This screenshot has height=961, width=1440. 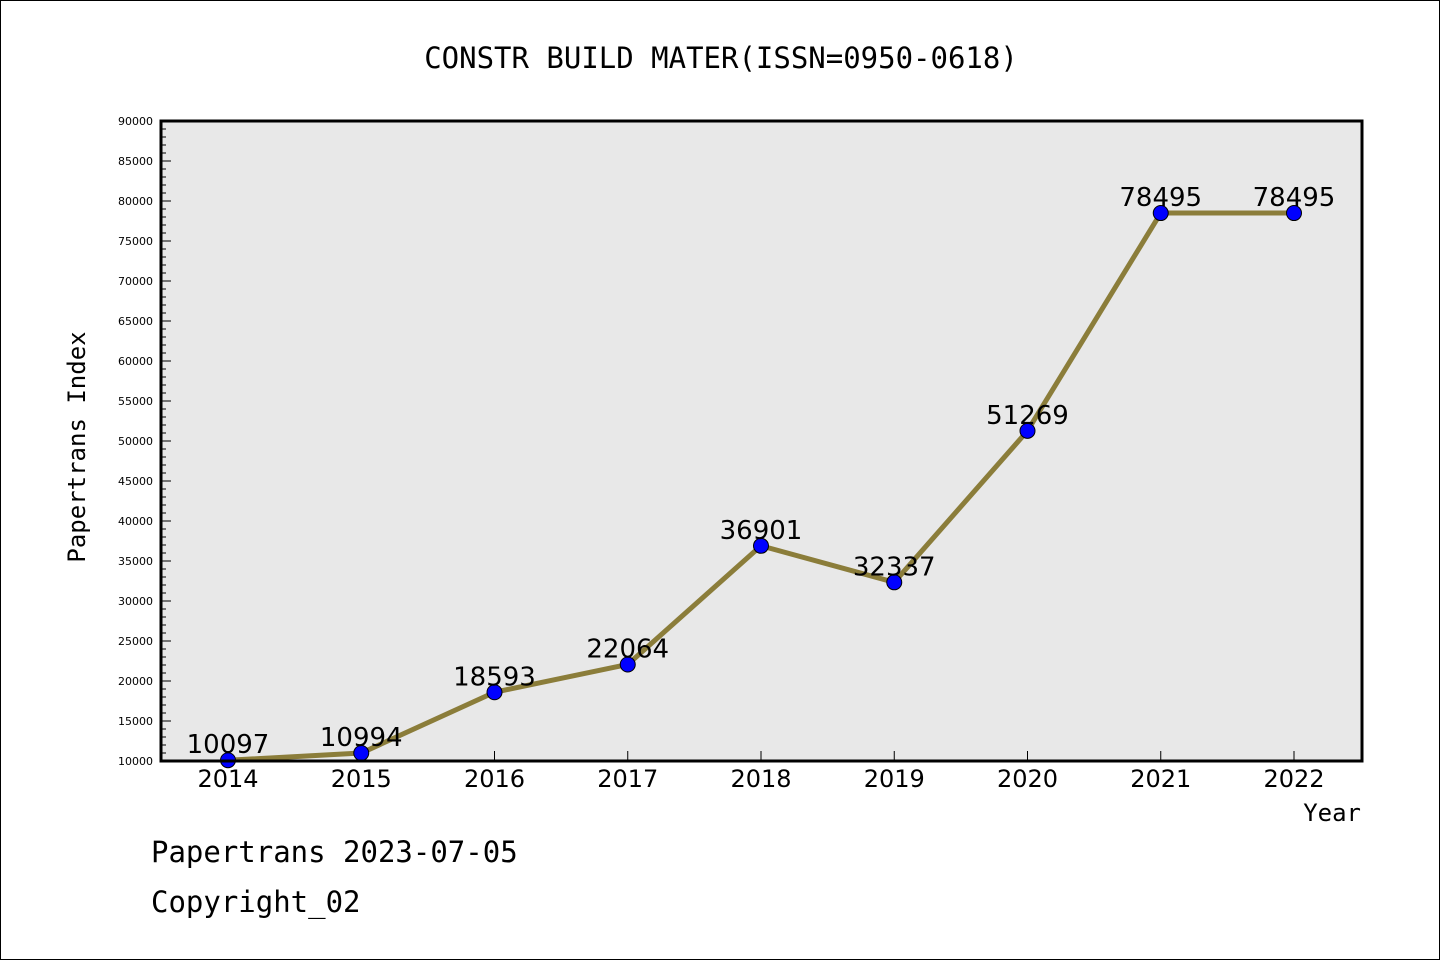 I want to click on data-label-2022: 78495, so click(x=1294, y=198).